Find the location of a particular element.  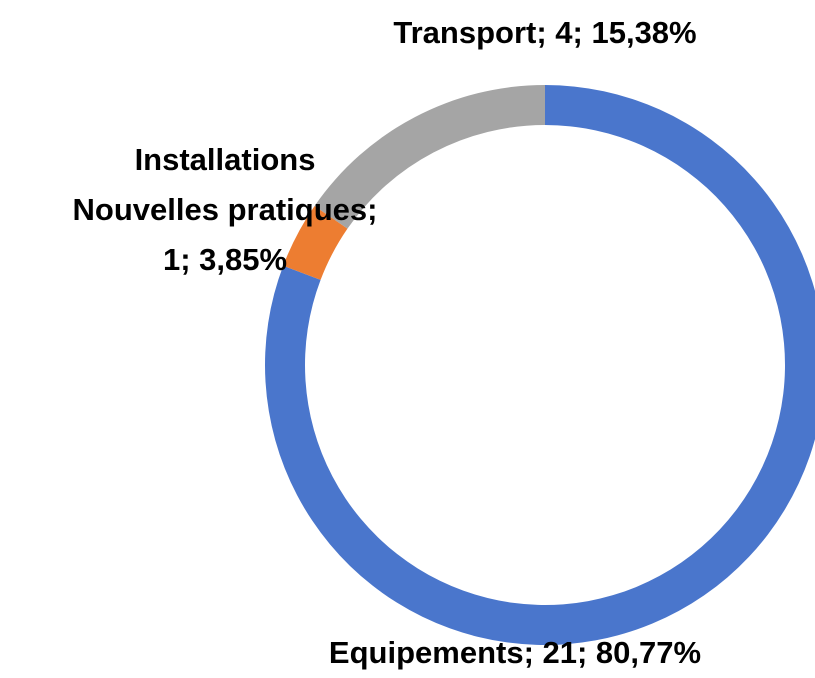

data-label: Nouvelles pratiques; is located at coordinates (225, 209).